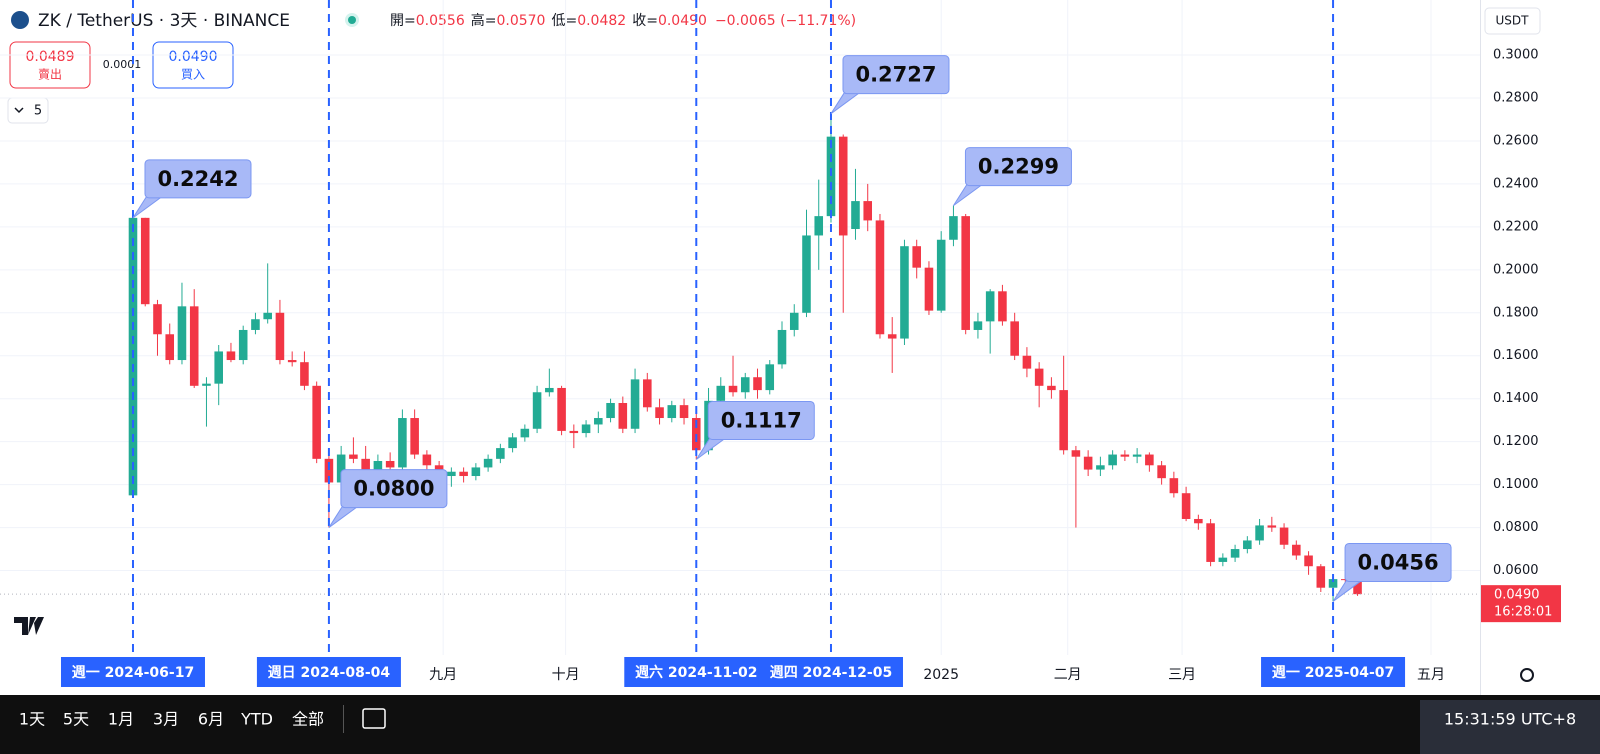  I want to click on spread: 0.0001, so click(122, 64).